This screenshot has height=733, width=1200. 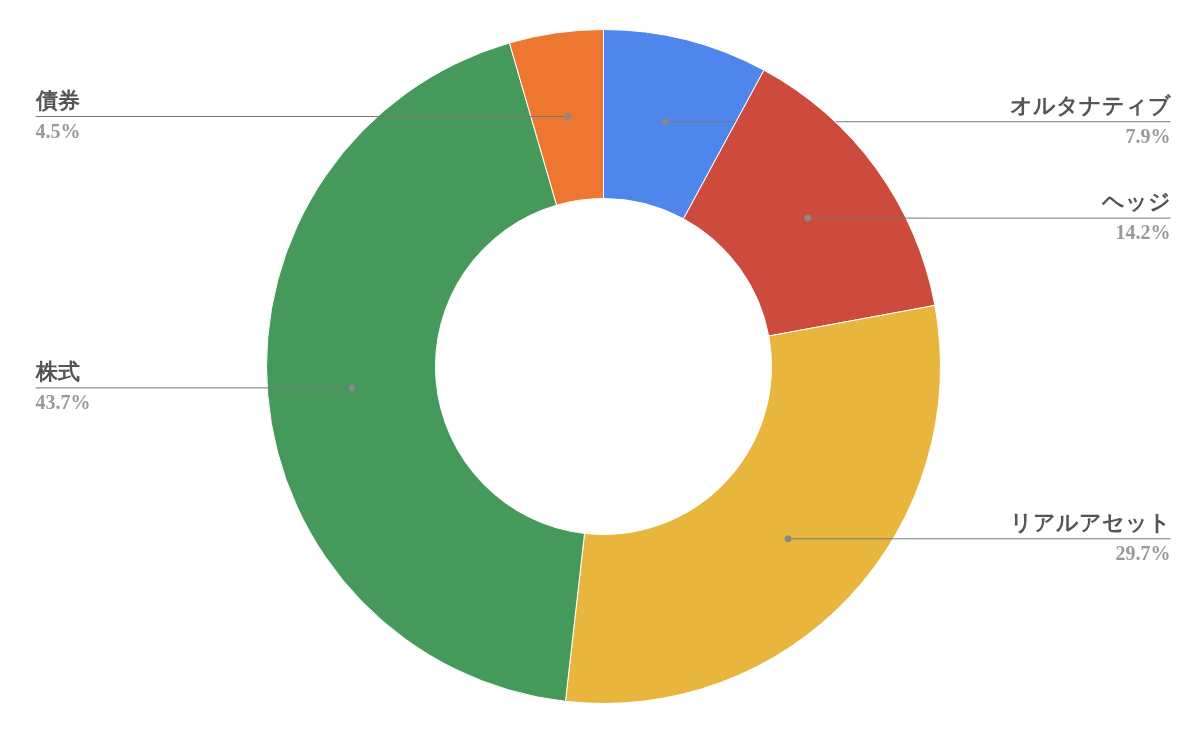 What do you see at coordinates (1090, 105) in the screenshot?
I see `slice-label: オルタナティブ` at bounding box center [1090, 105].